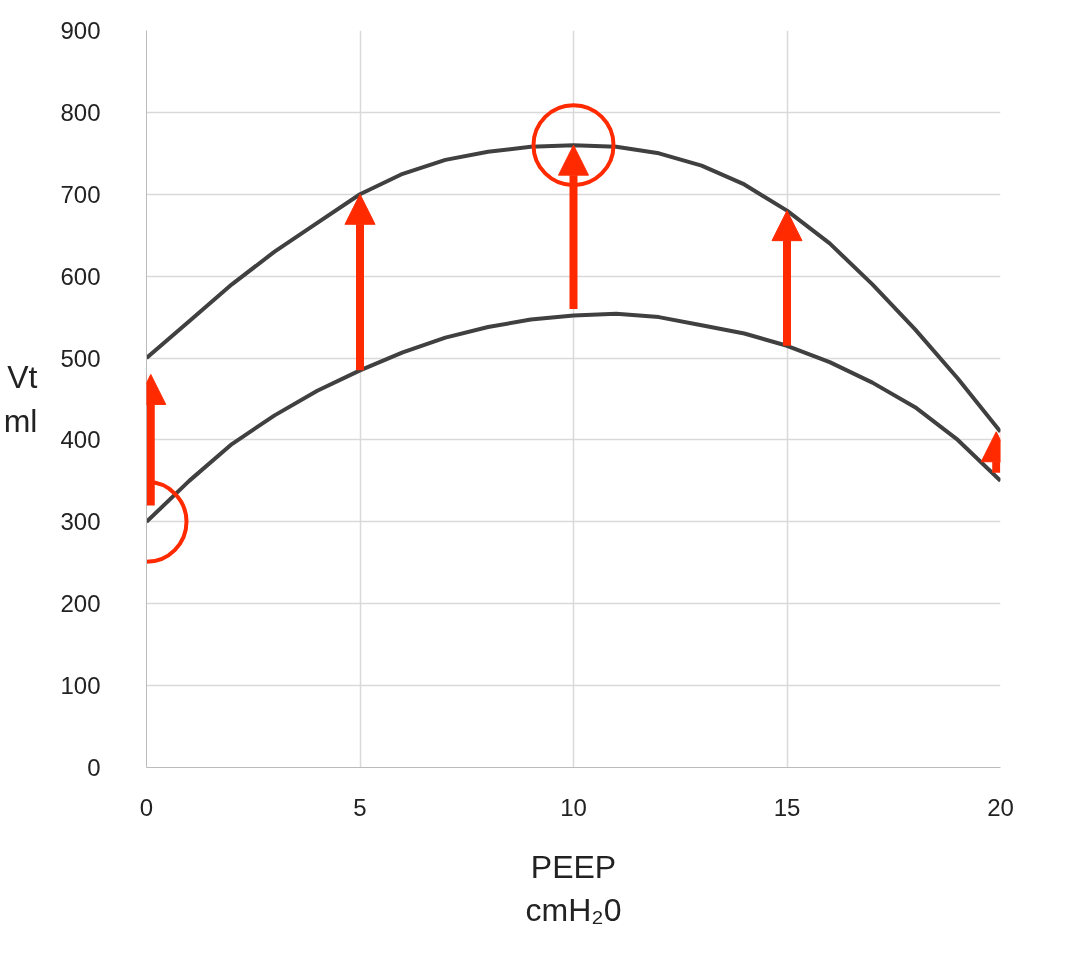 This screenshot has width=1083, height=954. What do you see at coordinates (80, 440) in the screenshot?
I see `y-tick-label: 400` at bounding box center [80, 440].